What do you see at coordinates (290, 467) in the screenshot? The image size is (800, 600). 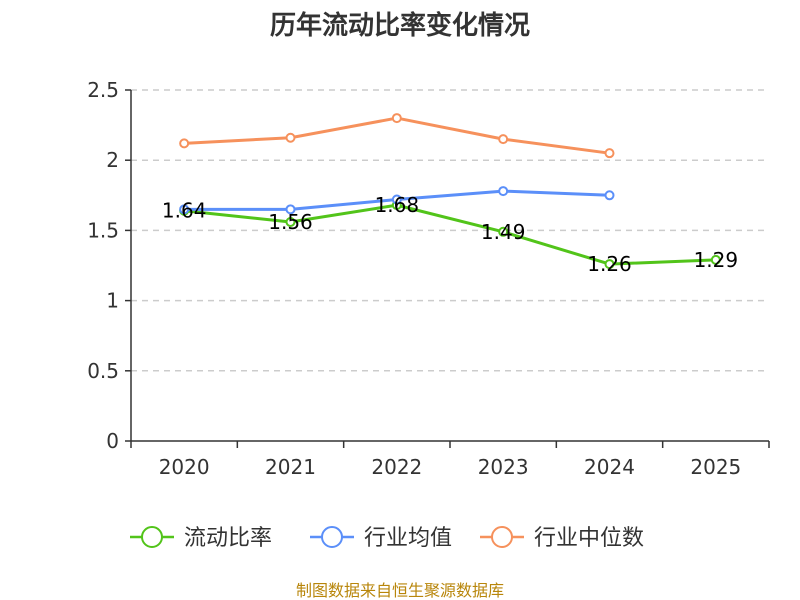 I see `x-tick-label: 2021` at bounding box center [290, 467].